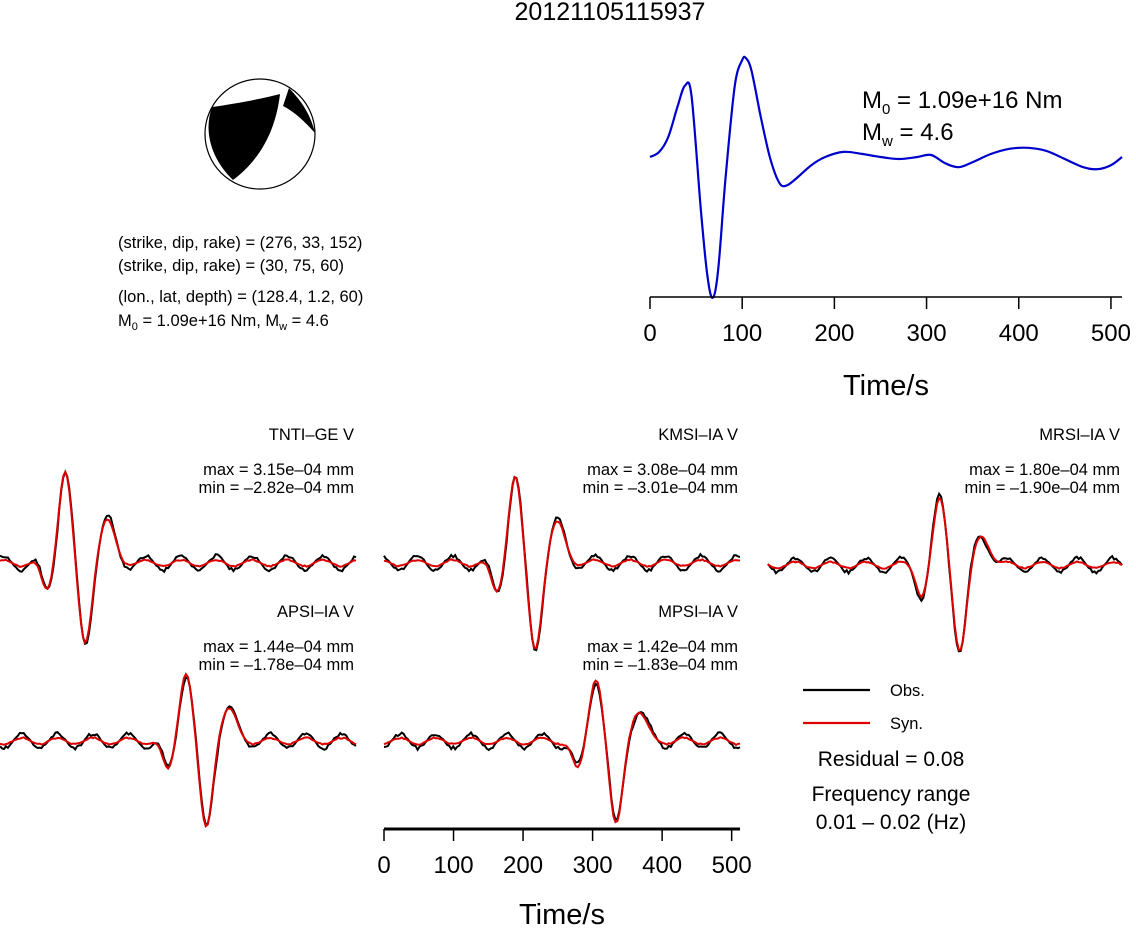 The image size is (1136, 928). I want to click on stf-tick-label: 100, so click(742, 333).